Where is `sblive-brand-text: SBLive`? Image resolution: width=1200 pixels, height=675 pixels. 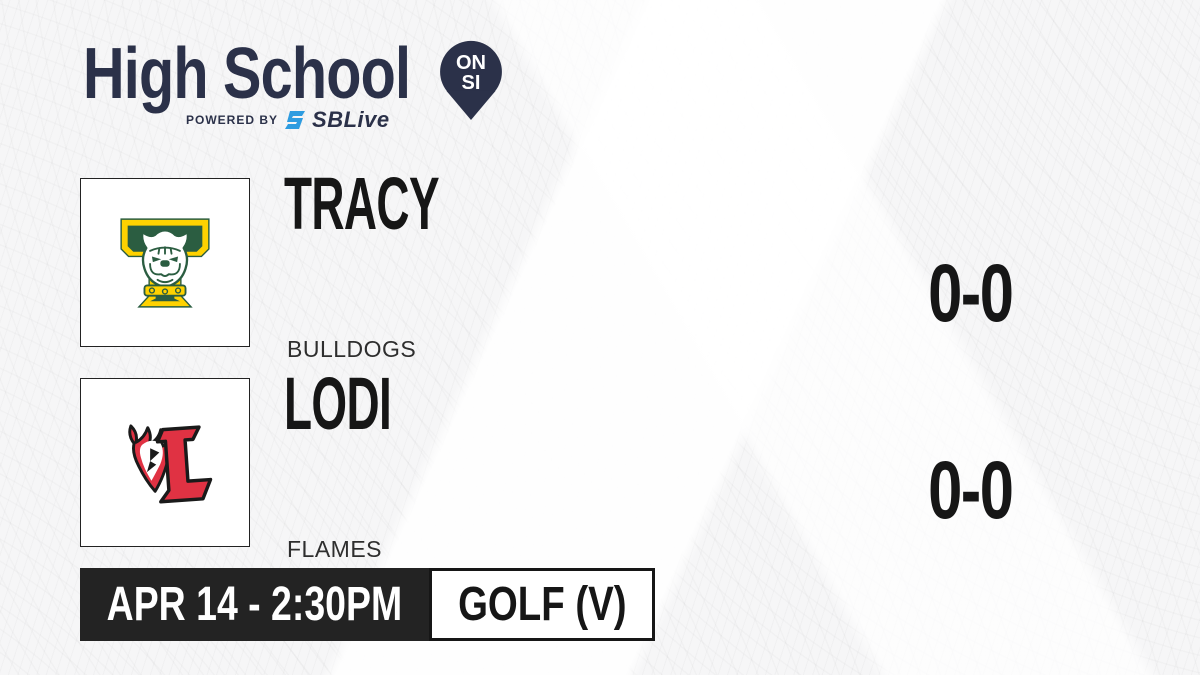 sblive-brand-text: SBLive is located at coordinates (351, 119).